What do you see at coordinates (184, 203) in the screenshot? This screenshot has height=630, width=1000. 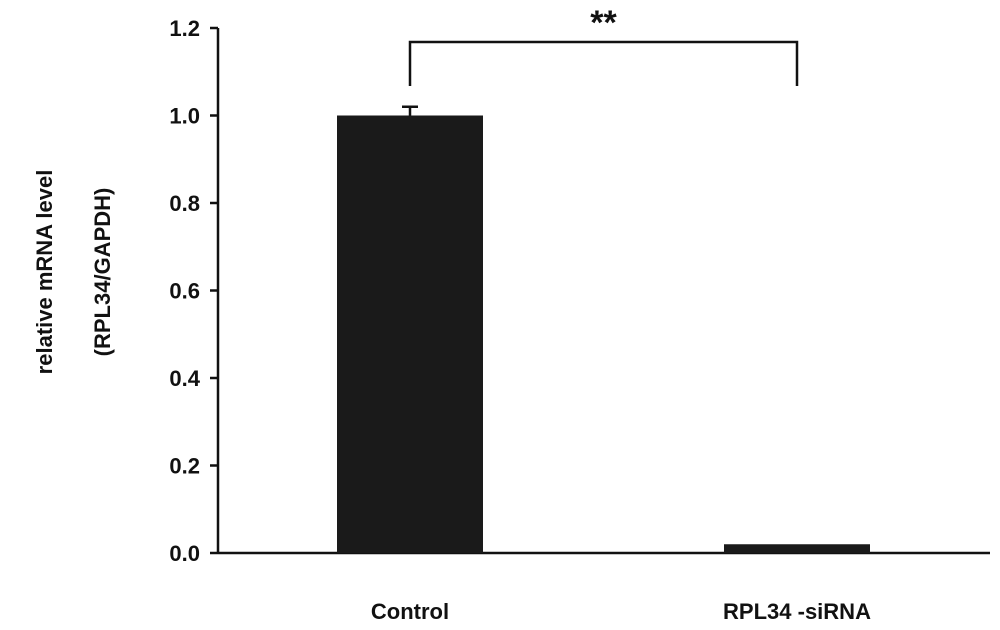 I see `y-tick-label: 0.8` at bounding box center [184, 203].